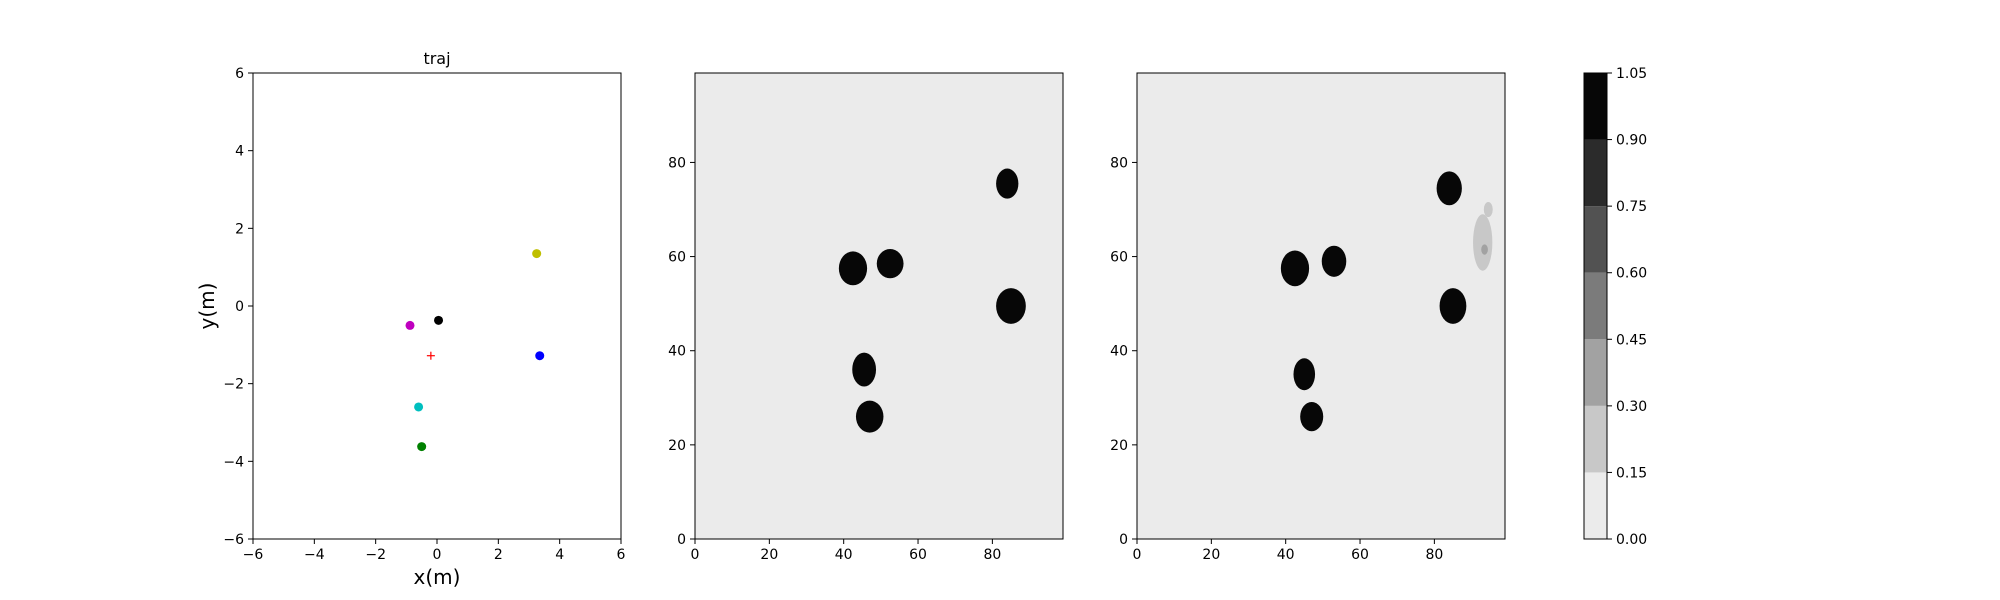 The image size is (2000, 600). I want to click on y-tick-label: −4, so click(233, 462).